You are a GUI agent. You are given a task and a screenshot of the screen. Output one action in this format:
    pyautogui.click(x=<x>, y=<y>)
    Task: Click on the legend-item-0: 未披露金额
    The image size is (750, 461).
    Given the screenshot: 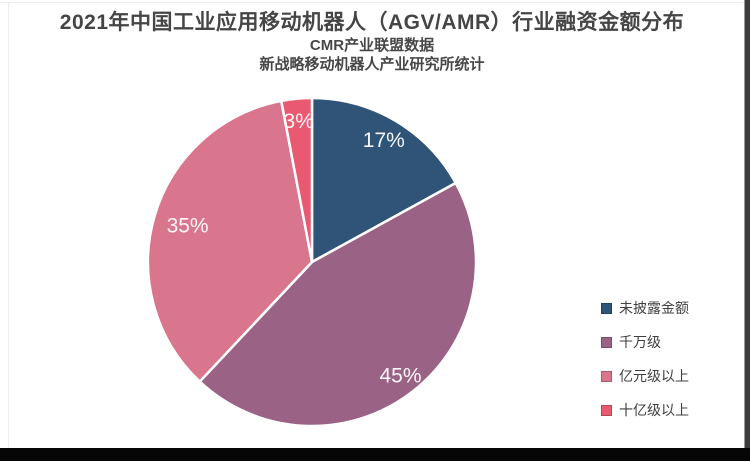 What is the action you would take?
    pyautogui.click(x=645, y=308)
    